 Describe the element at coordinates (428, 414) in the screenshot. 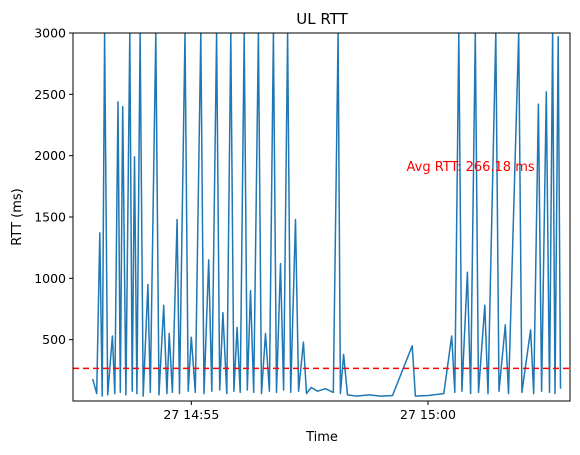

I see `x-tick-label-1: 27 15:00` at that location.